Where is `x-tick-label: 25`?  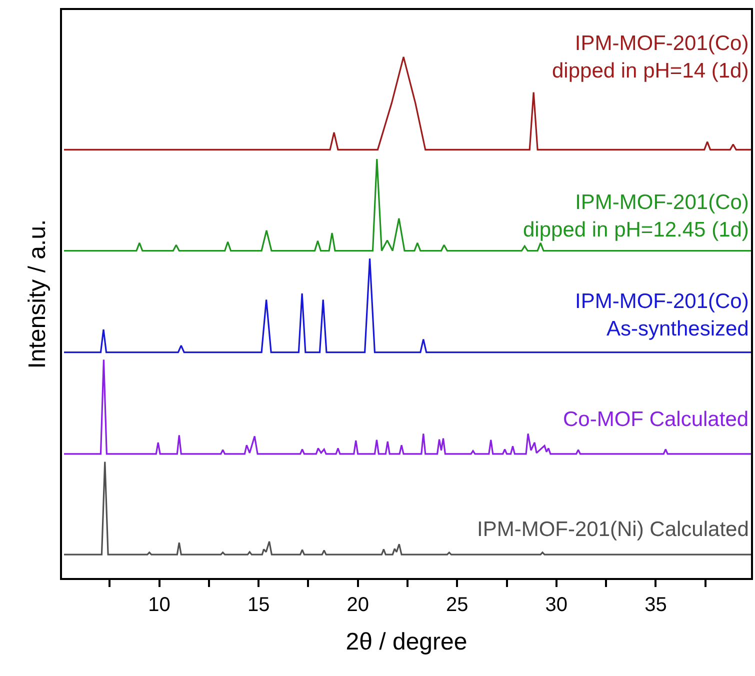 x-tick-label: 25 is located at coordinates (457, 605).